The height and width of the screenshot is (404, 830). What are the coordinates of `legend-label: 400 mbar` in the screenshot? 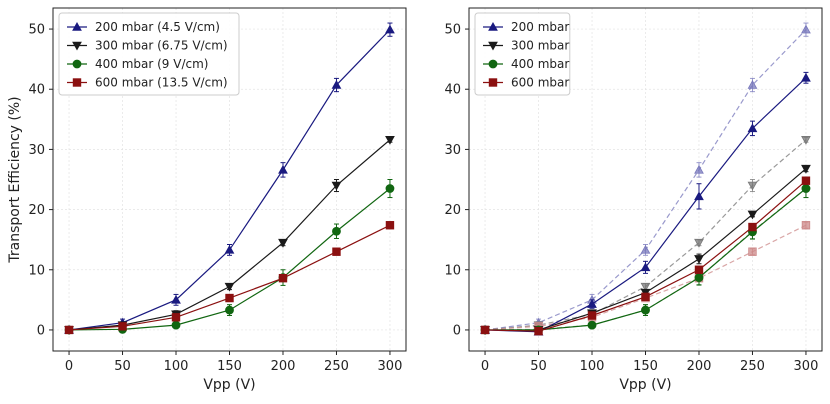 It's located at (540, 64).